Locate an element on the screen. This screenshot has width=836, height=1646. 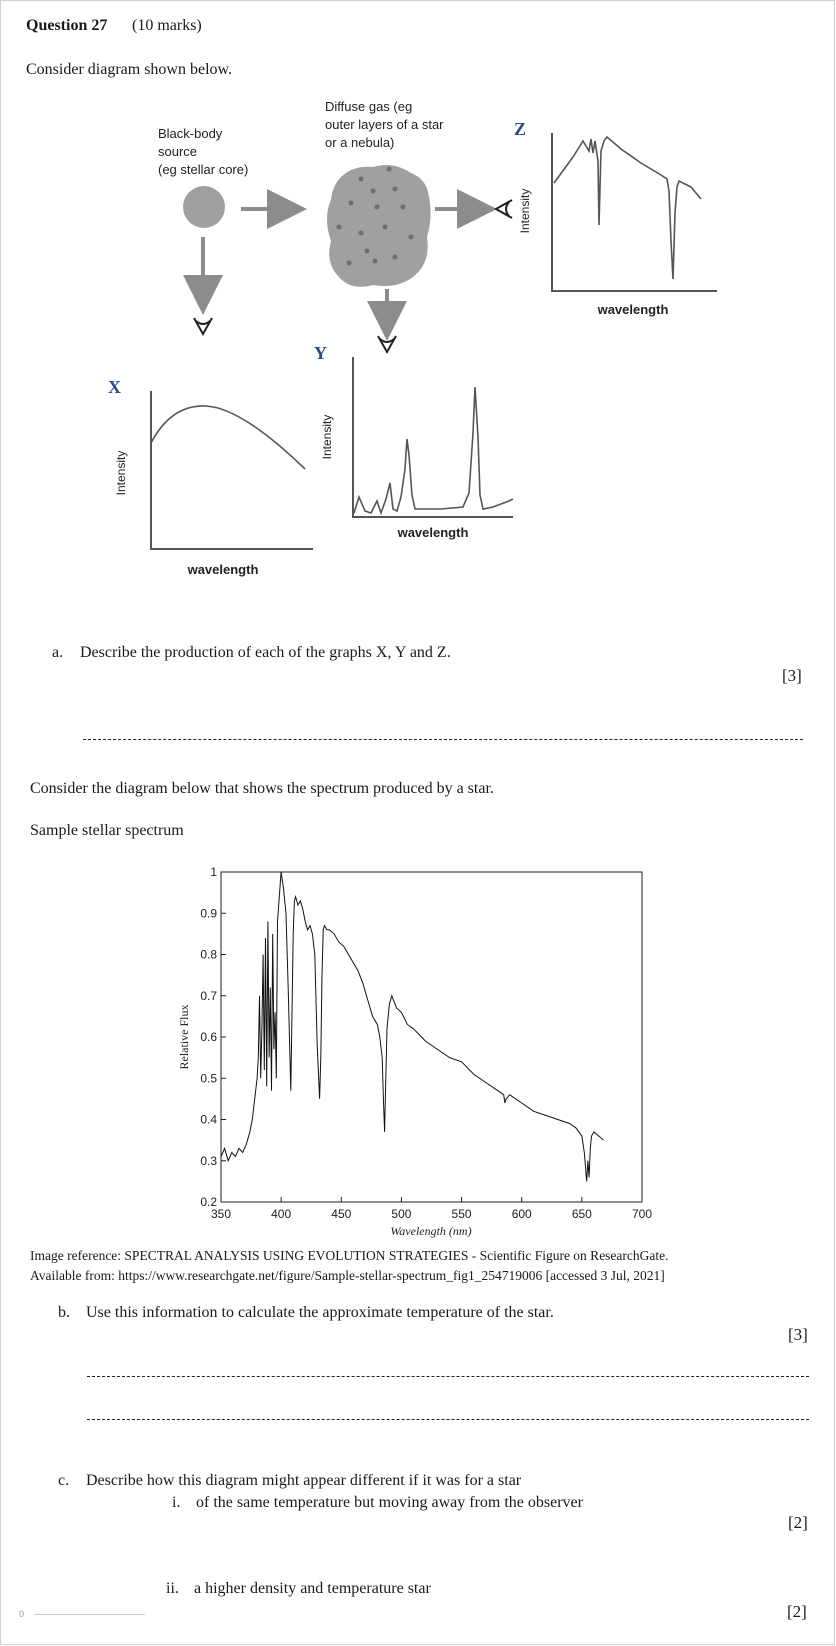
blackbody-source-circle is located at coordinates (204, 207).